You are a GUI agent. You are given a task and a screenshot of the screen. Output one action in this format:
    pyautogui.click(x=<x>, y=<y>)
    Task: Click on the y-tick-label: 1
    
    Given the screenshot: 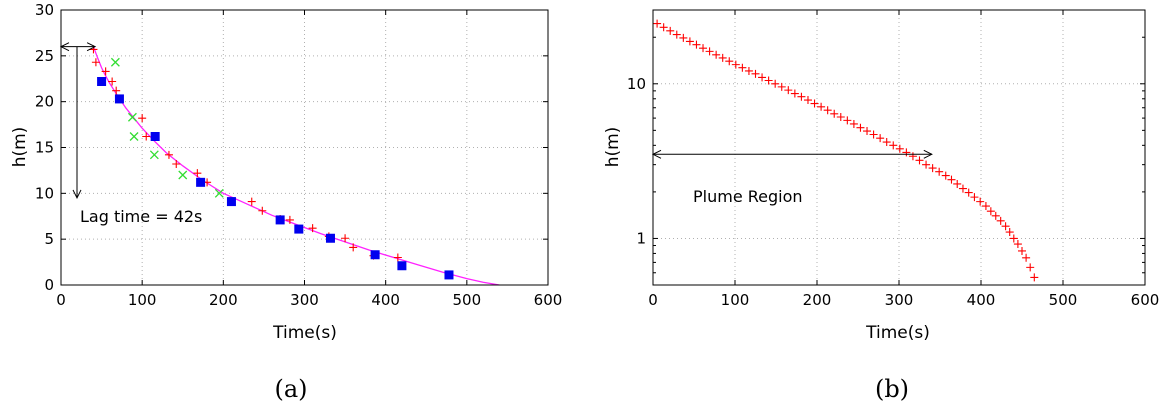 What is the action you would take?
    pyautogui.click(x=641, y=238)
    